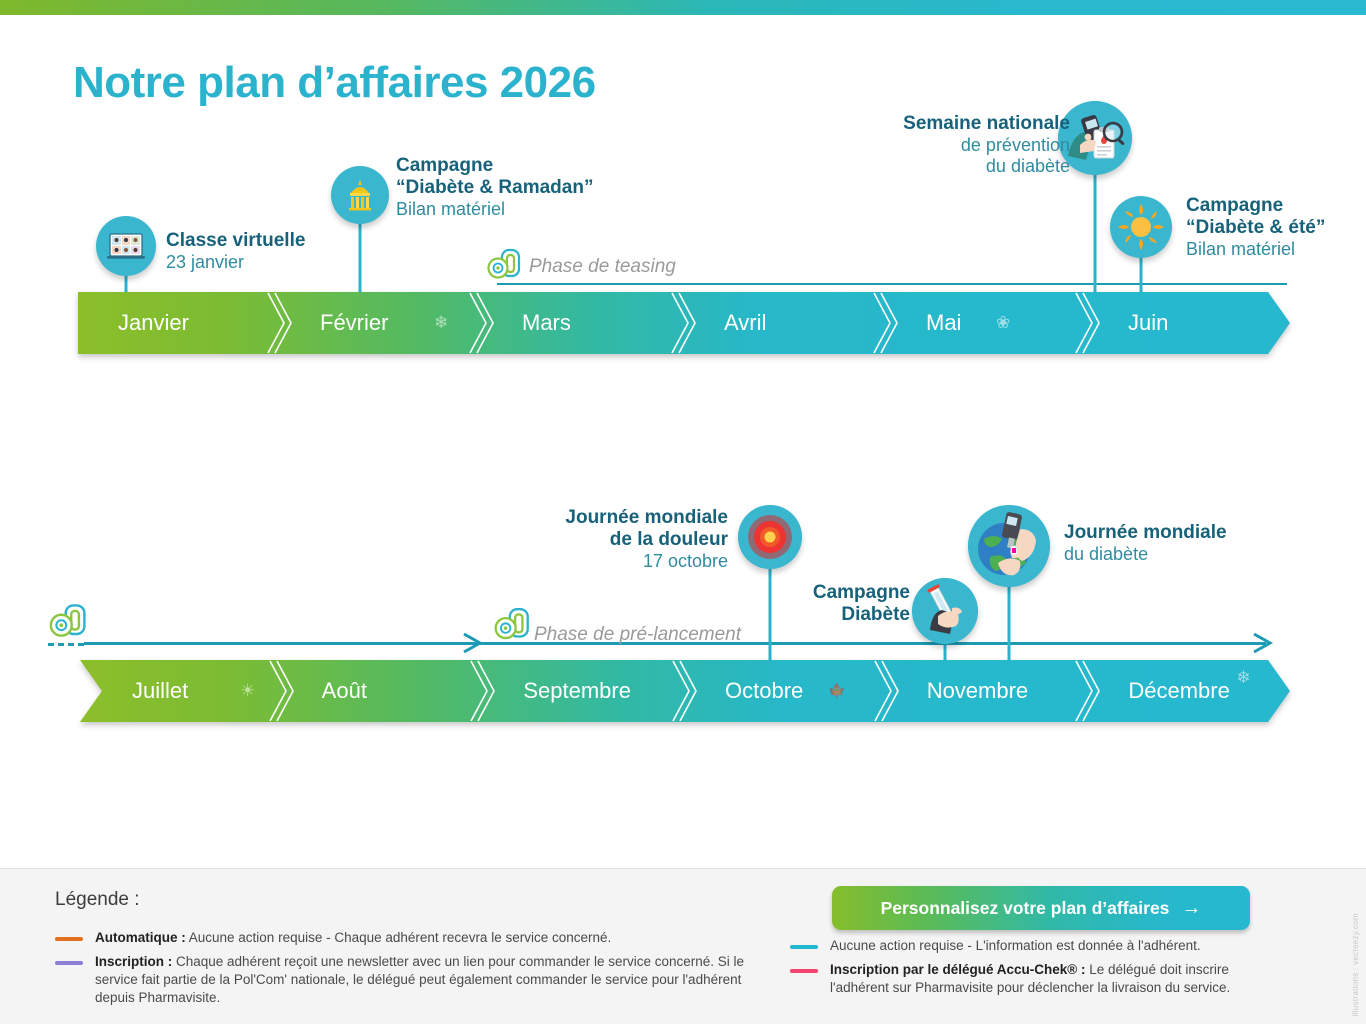 This screenshot has height=1024, width=1366. What do you see at coordinates (236, 240) in the screenshot?
I see `event-title: Classe virtuelle` at bounding box center [236, 240].